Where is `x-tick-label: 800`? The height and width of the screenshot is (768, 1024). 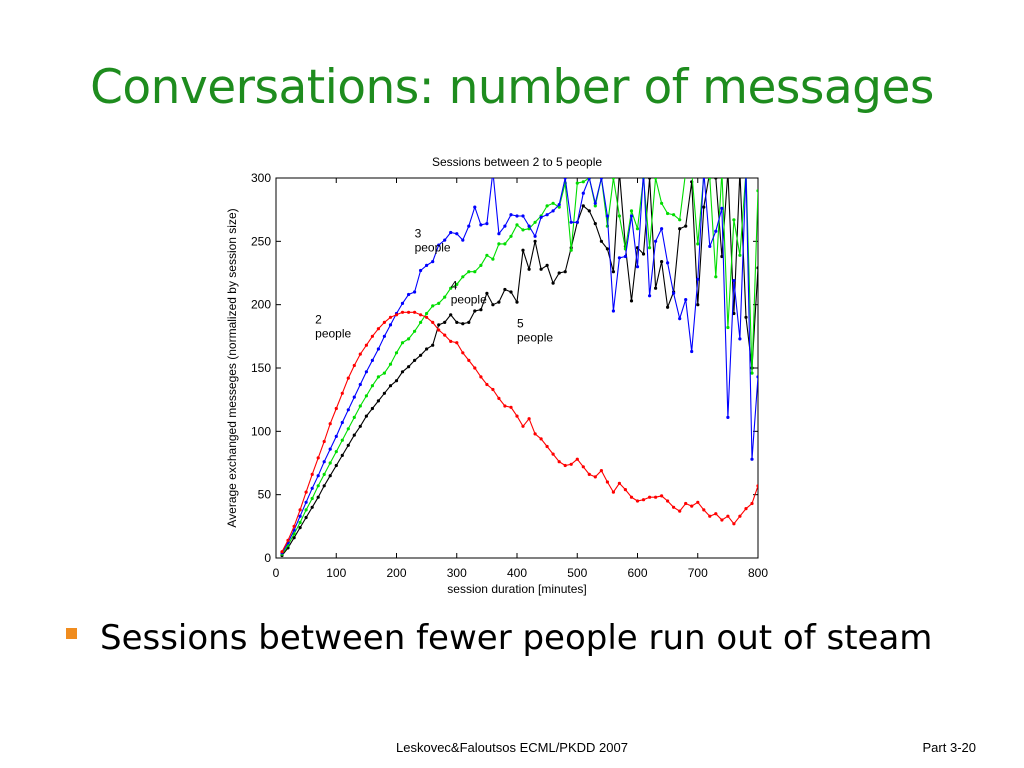
x-tick-label: 800 is located at coordinates (758, 573).